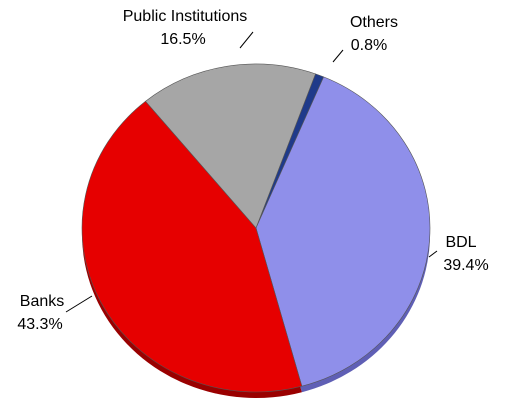 The image size is (507, 407). Describe the element at coordinates (39, 324) in the screenshot. I see `slice-value-banks: 43.3%` at that location.